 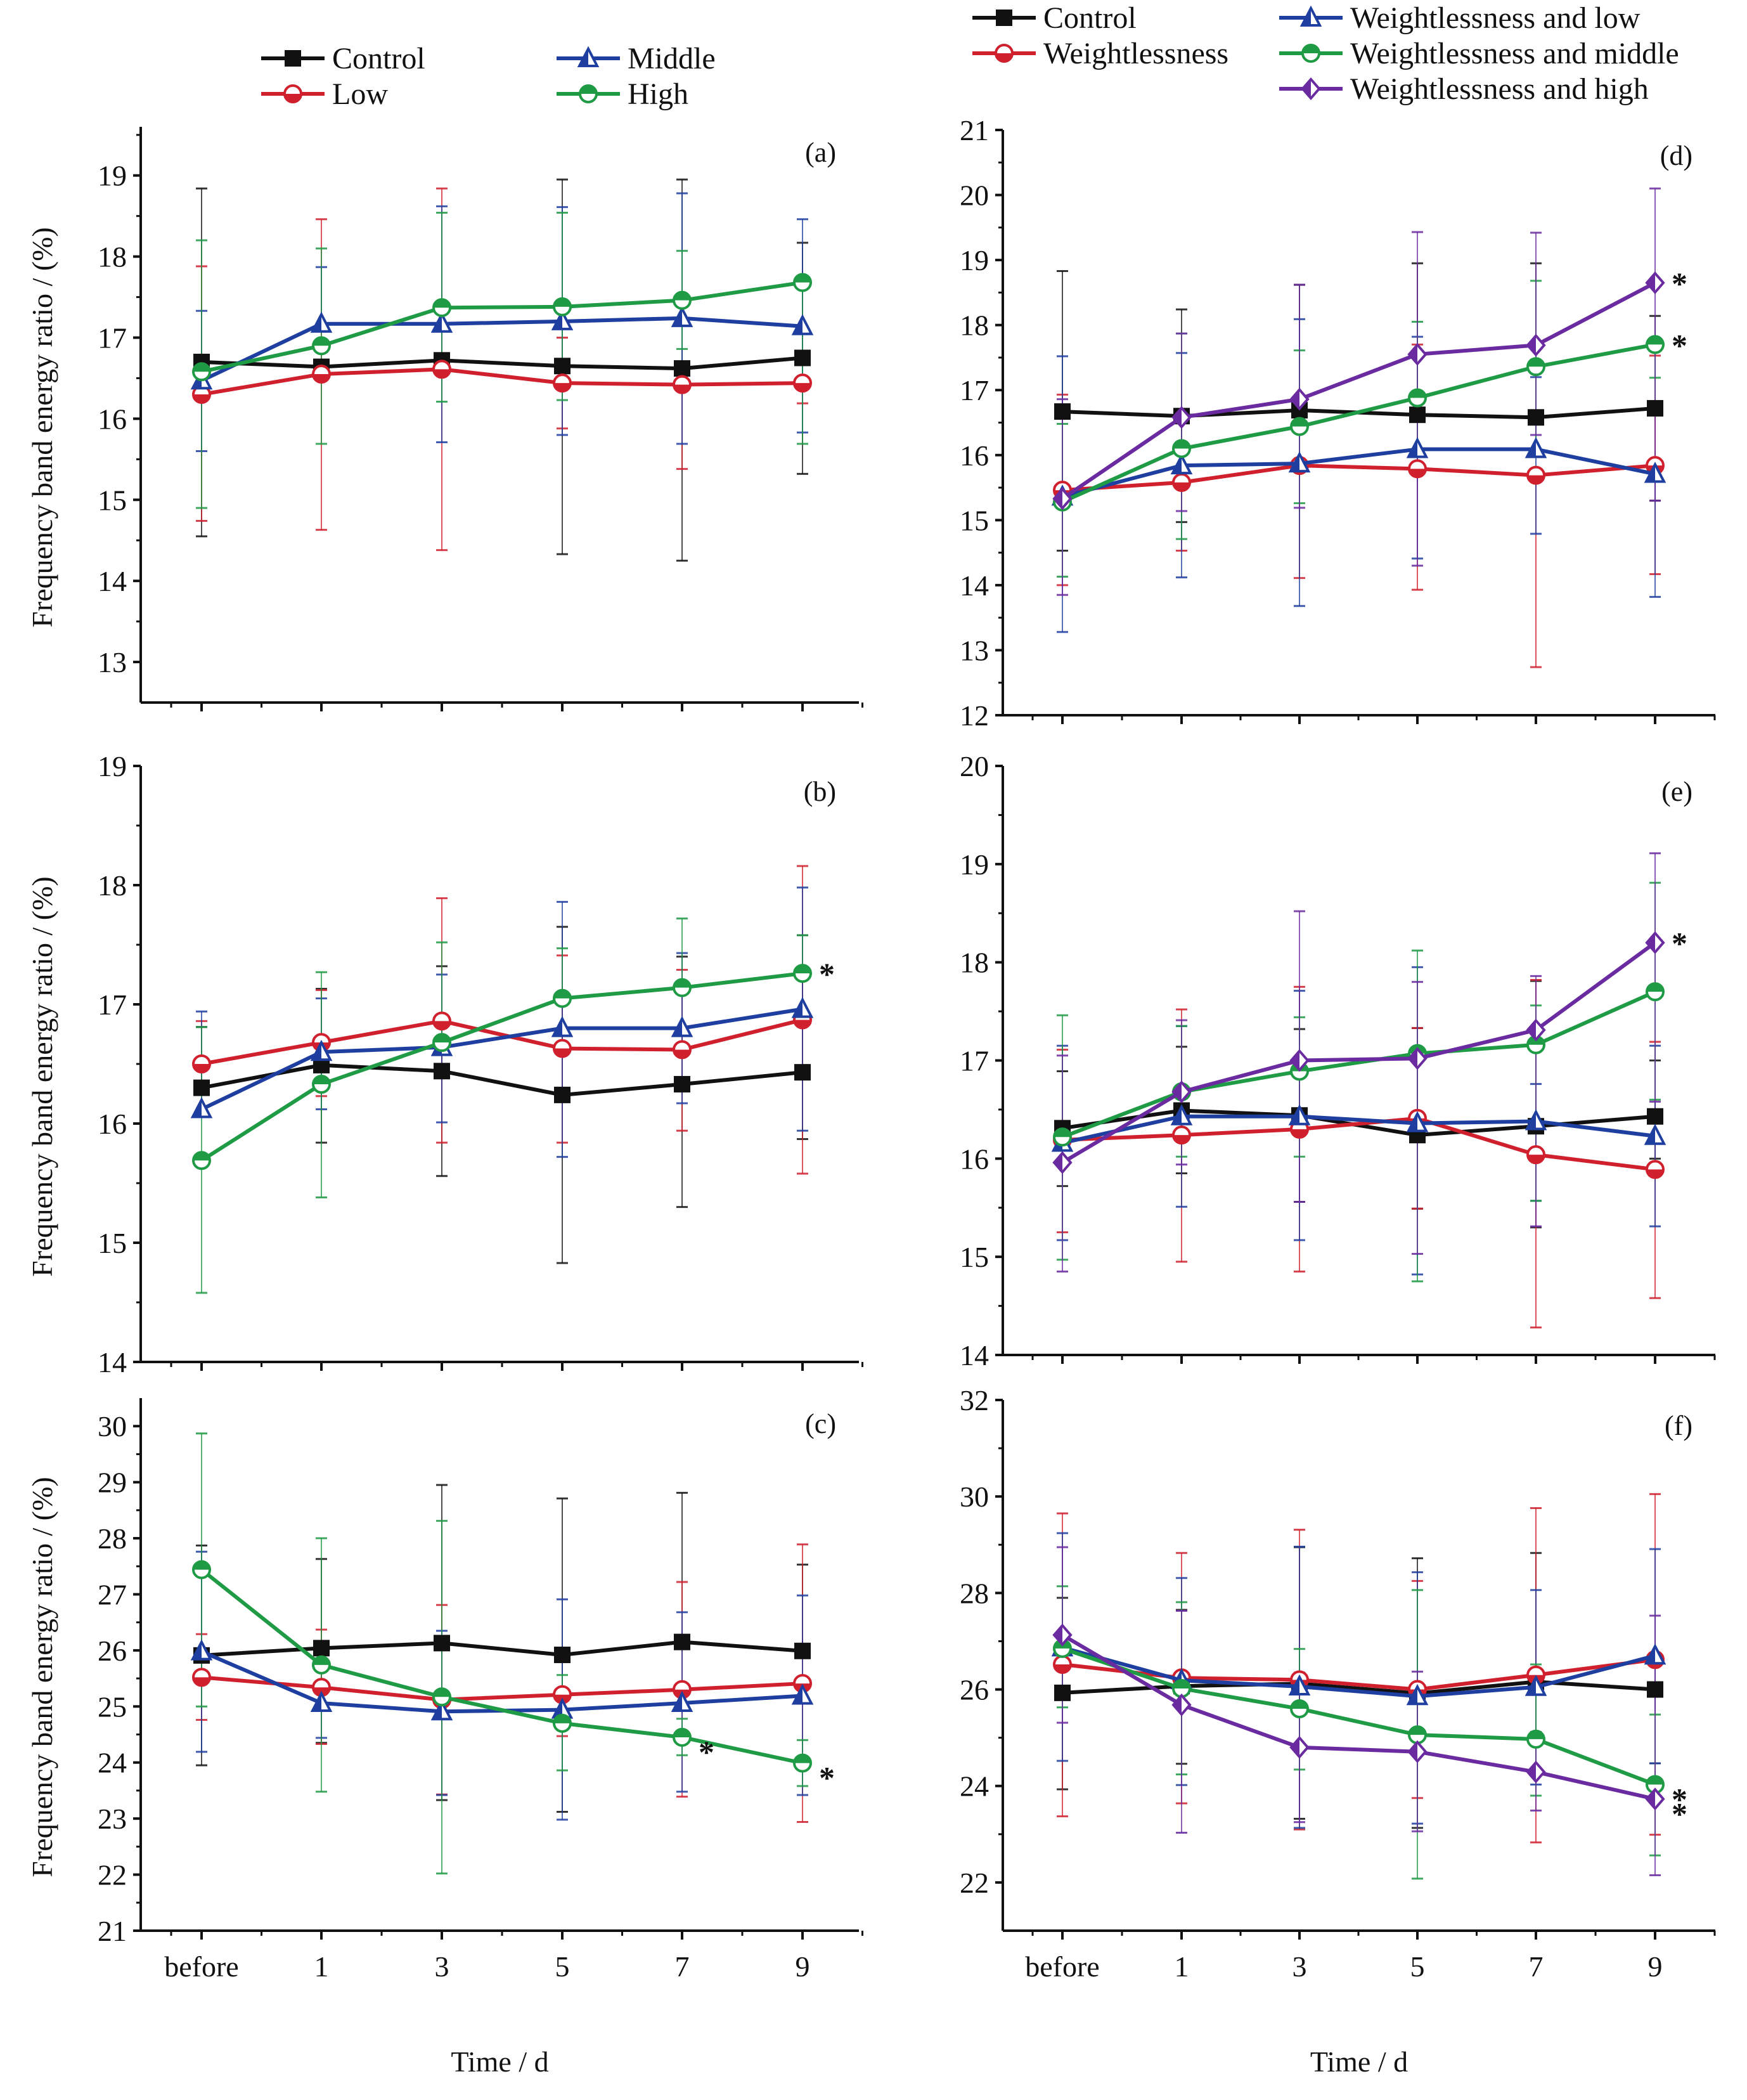 I want to click on panel-e: 14 15 16 17 18 19 20 (e) *, so click(x=1338, y=1060).